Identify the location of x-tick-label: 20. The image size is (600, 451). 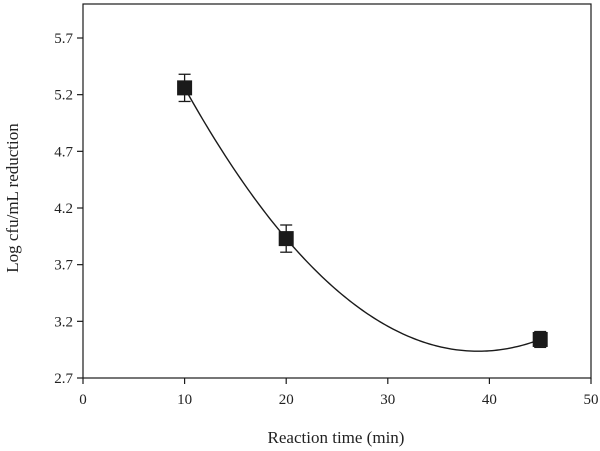
(286, 400).